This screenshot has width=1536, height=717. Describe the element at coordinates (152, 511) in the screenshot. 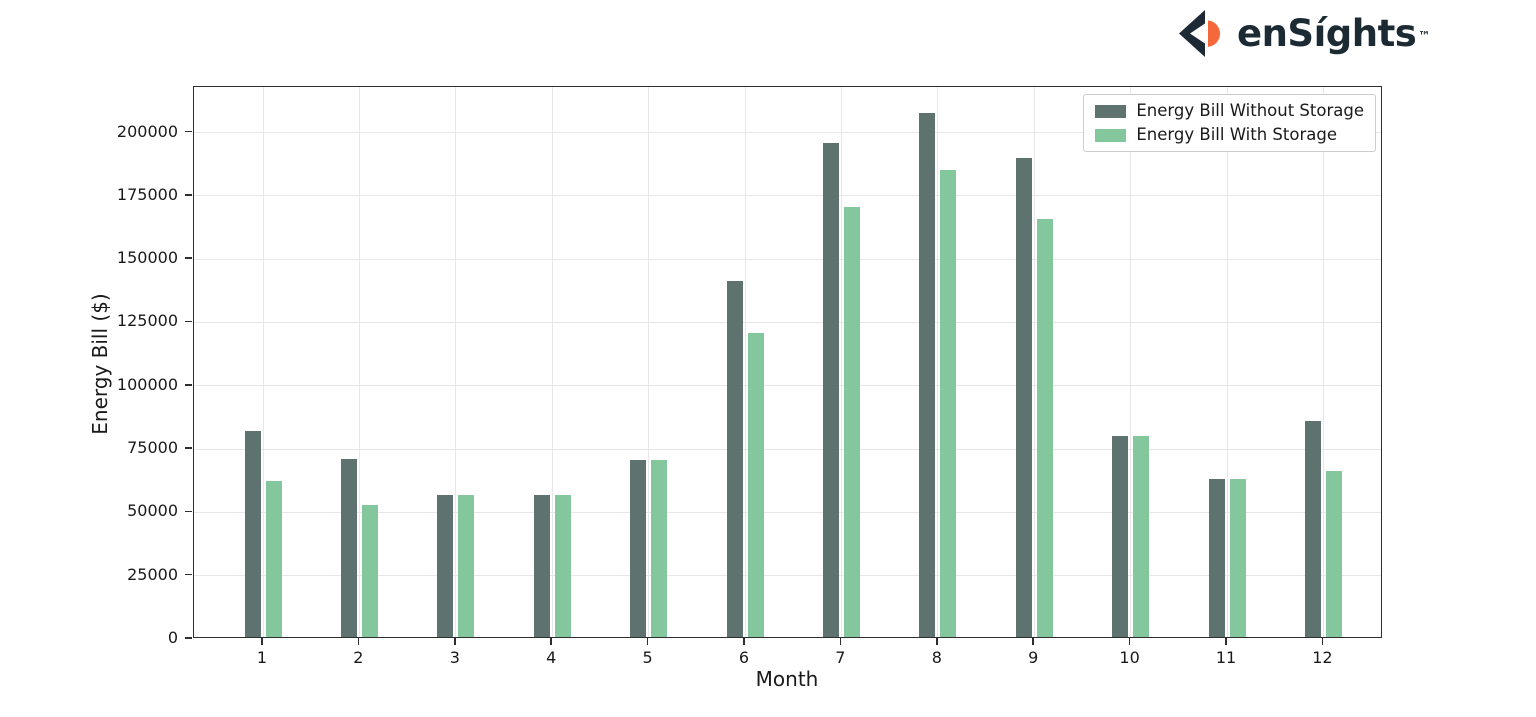

I see `y-tick-label: 50000` at that location.